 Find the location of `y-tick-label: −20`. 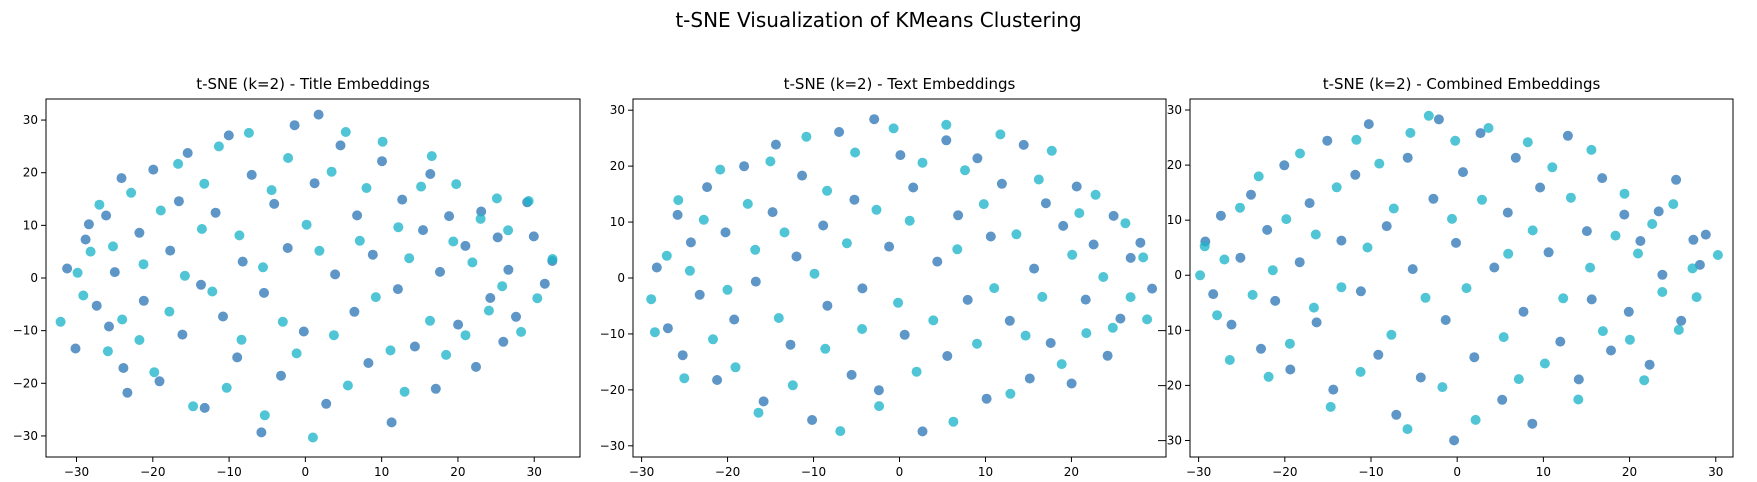

y-tick-label: −20 is located at coordinates (25, 383).